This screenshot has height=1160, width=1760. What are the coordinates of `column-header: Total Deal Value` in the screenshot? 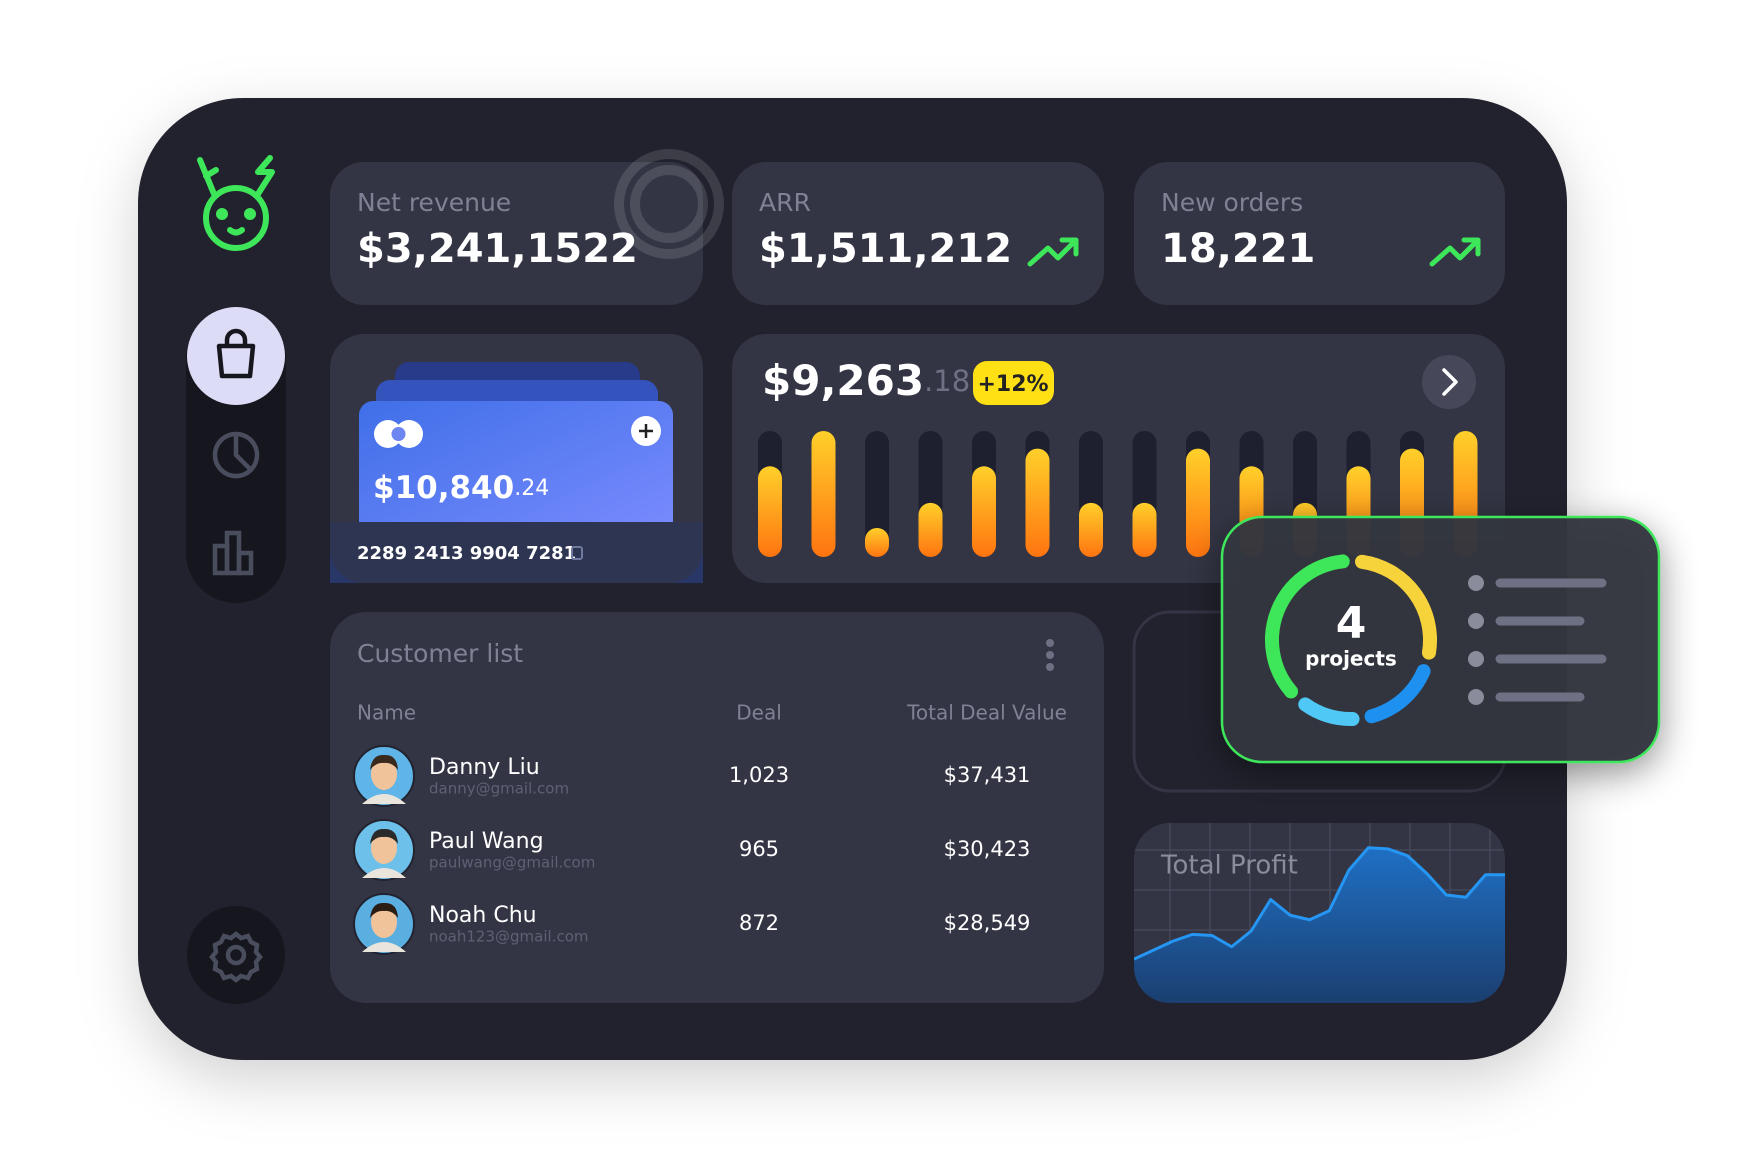 It's located at (986, 713).